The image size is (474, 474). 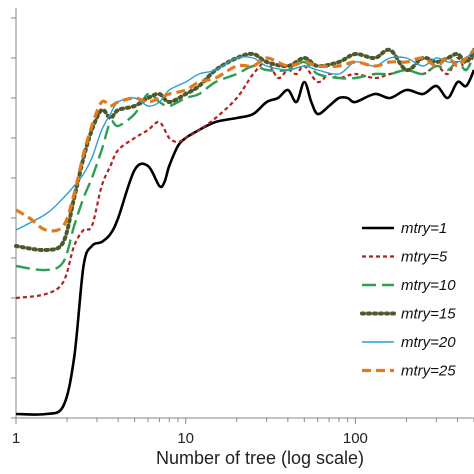 I want to click on legend: mtry=1 mtry=5 mtry=10 mtry=15 mtry=20 mtry=25, so click(x=408, y=300).